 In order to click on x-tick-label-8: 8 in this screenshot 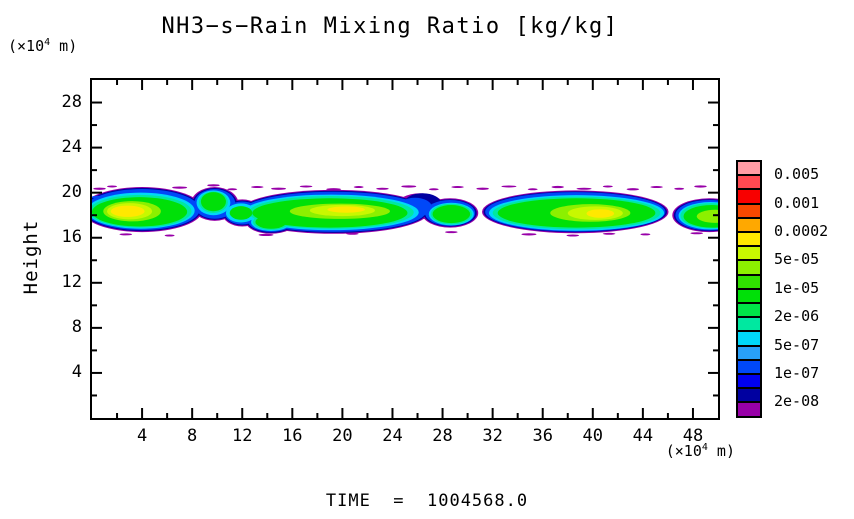, I will do `click(192, 436)`.